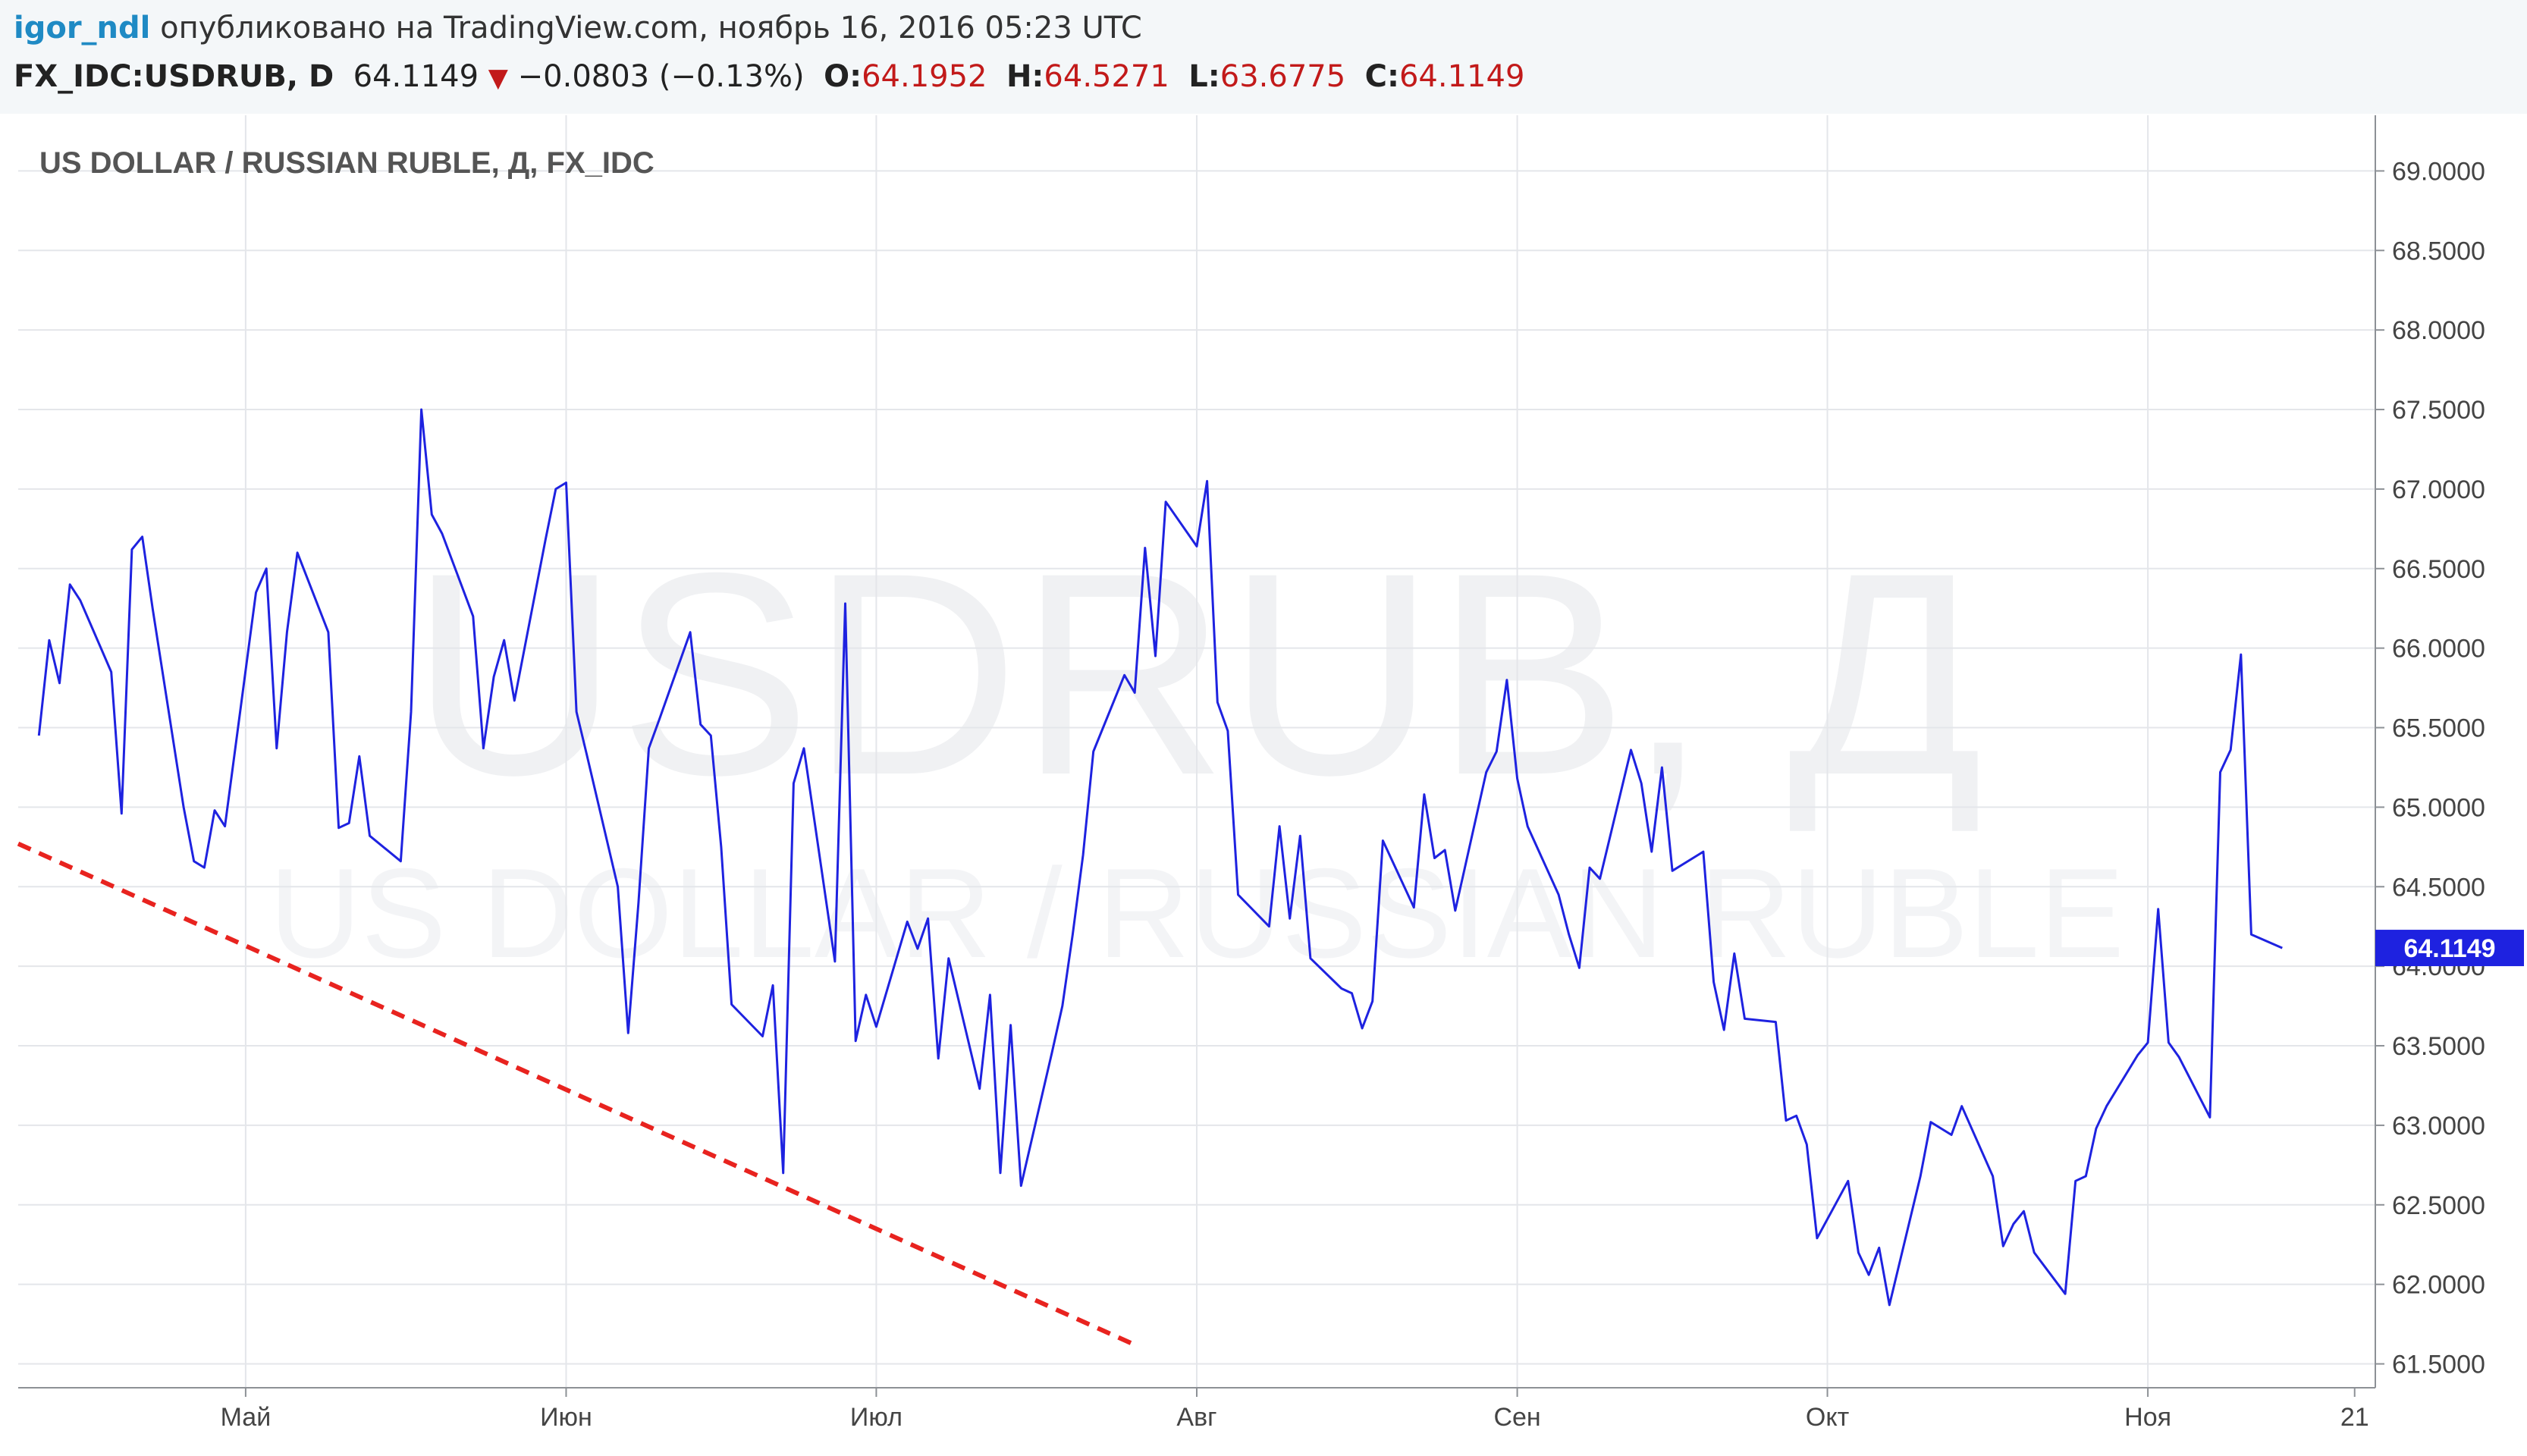  Describe the element at coordinates (661, 76) in the screenshot. I see `price-change: −0.0803 (−0.13%)` at that location.